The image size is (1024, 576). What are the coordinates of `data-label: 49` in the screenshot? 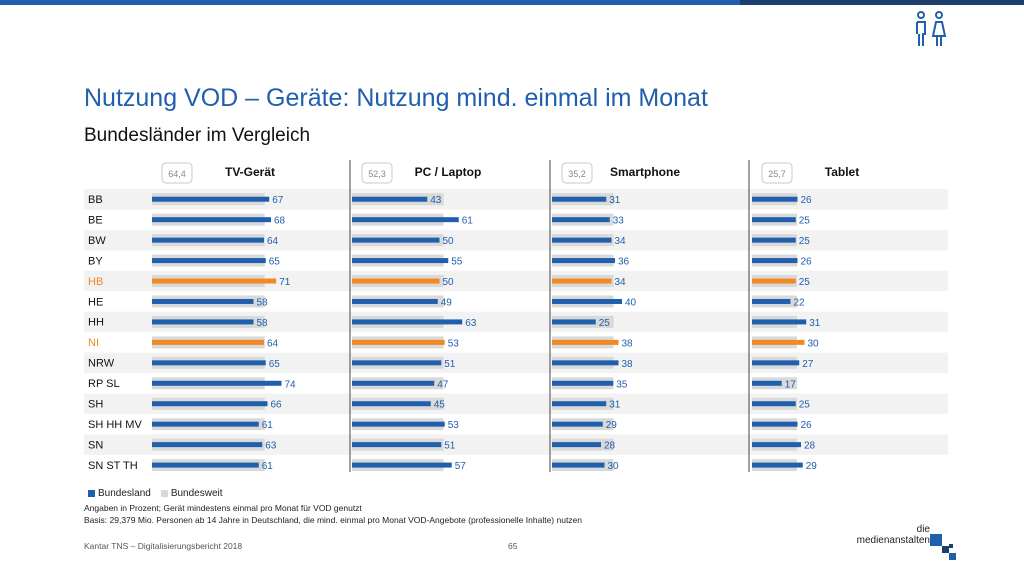 It's located at (447, 302).